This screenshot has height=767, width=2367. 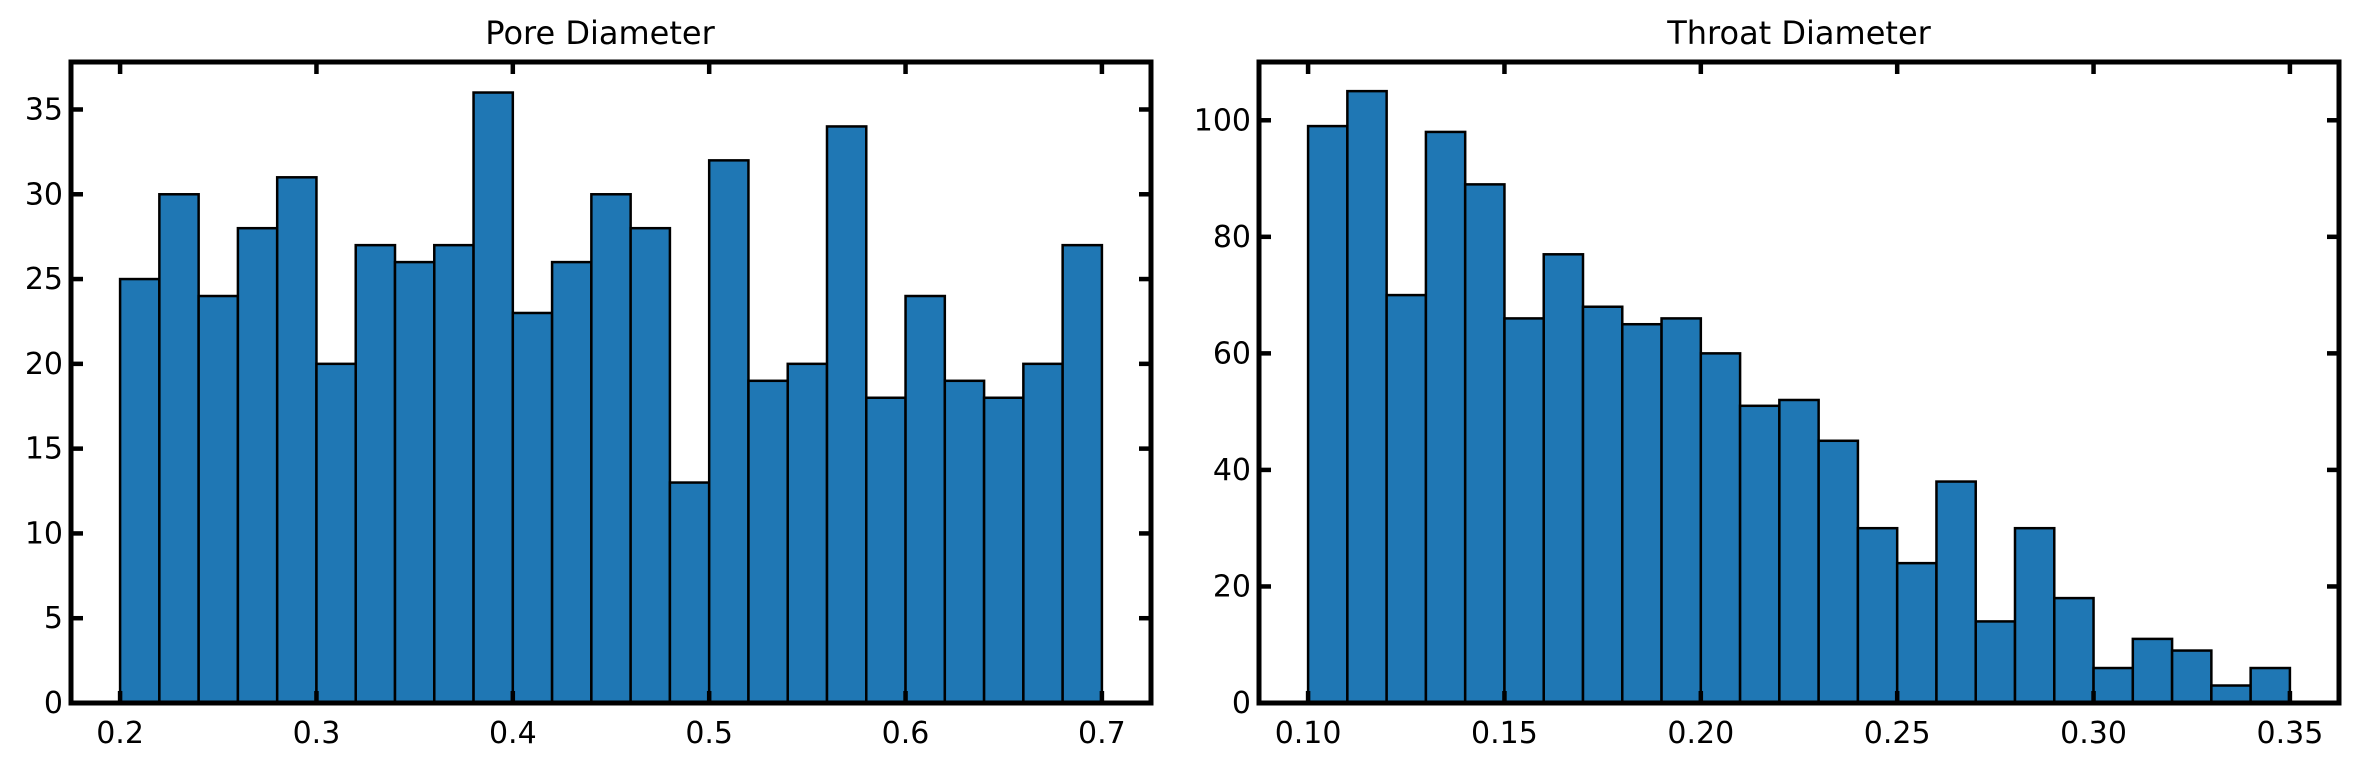 I want to click on pore-y-tick-label: 0, so click(x=53, y=703).